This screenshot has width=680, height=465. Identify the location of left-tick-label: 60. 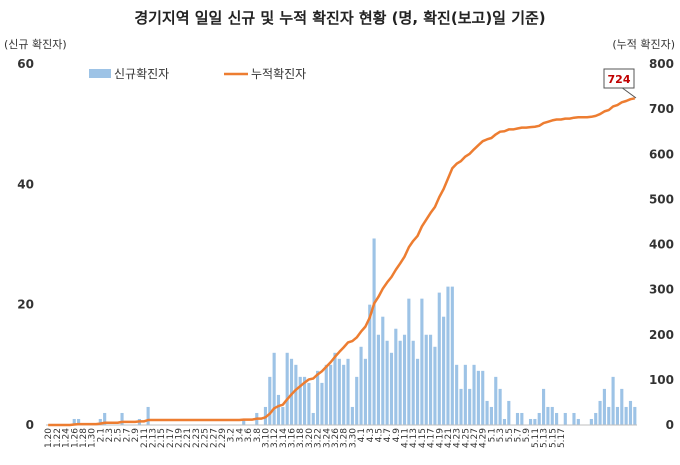
(25, 64).